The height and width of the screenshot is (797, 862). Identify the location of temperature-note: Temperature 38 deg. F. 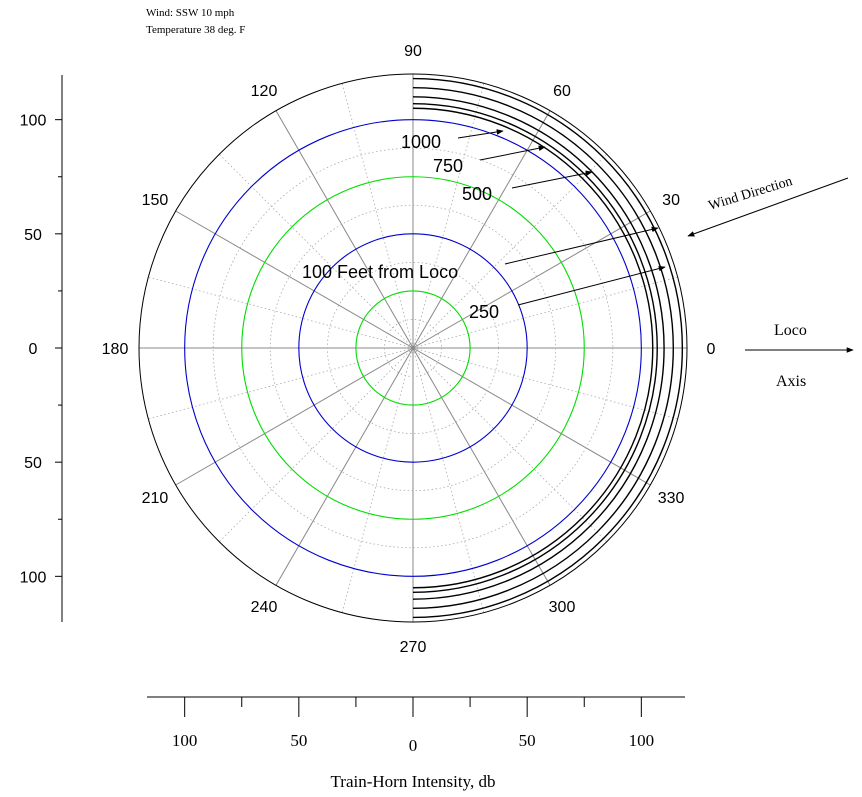
(195, 30).